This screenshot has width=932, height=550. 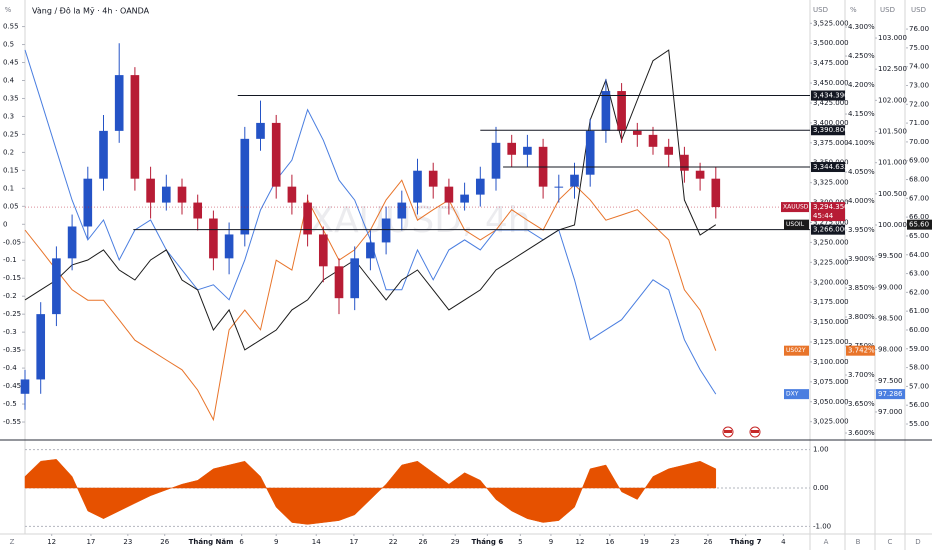 I want to click on value-tag-label: 97.286, so click(x=890, y=394).